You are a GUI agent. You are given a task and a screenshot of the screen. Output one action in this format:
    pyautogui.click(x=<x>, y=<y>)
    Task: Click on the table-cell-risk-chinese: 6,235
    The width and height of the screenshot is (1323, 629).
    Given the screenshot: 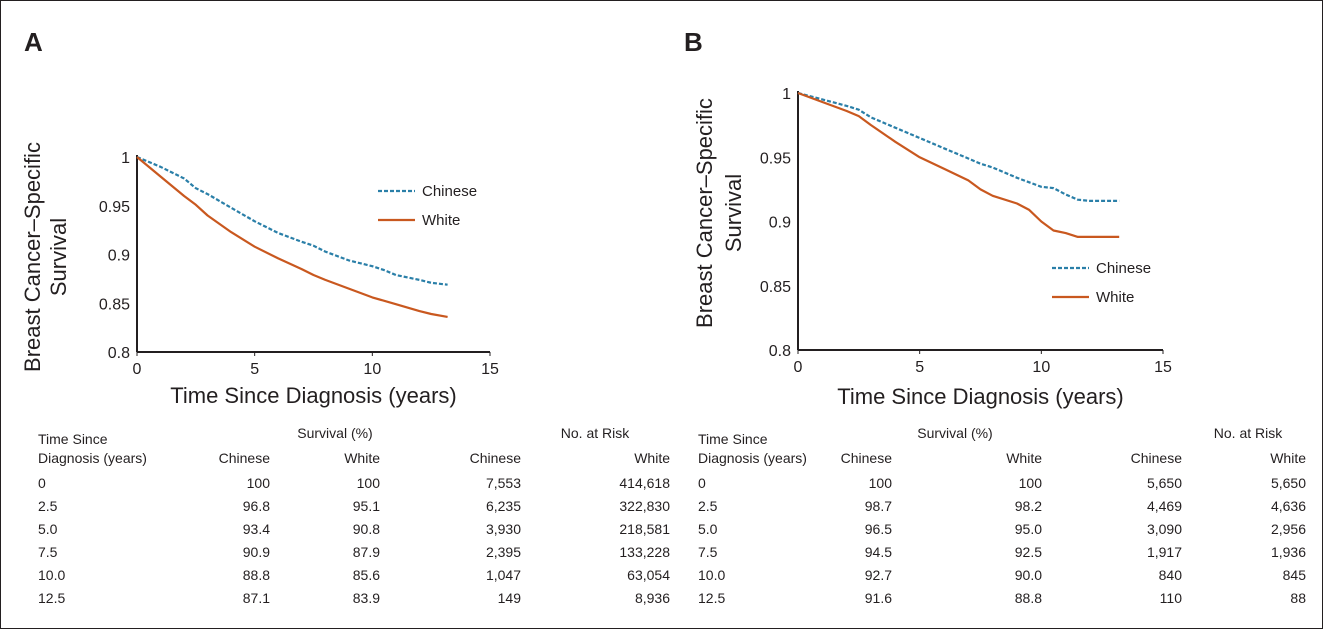 What is the action you would take?
    pyautogui.click(x=503, y=506)
    